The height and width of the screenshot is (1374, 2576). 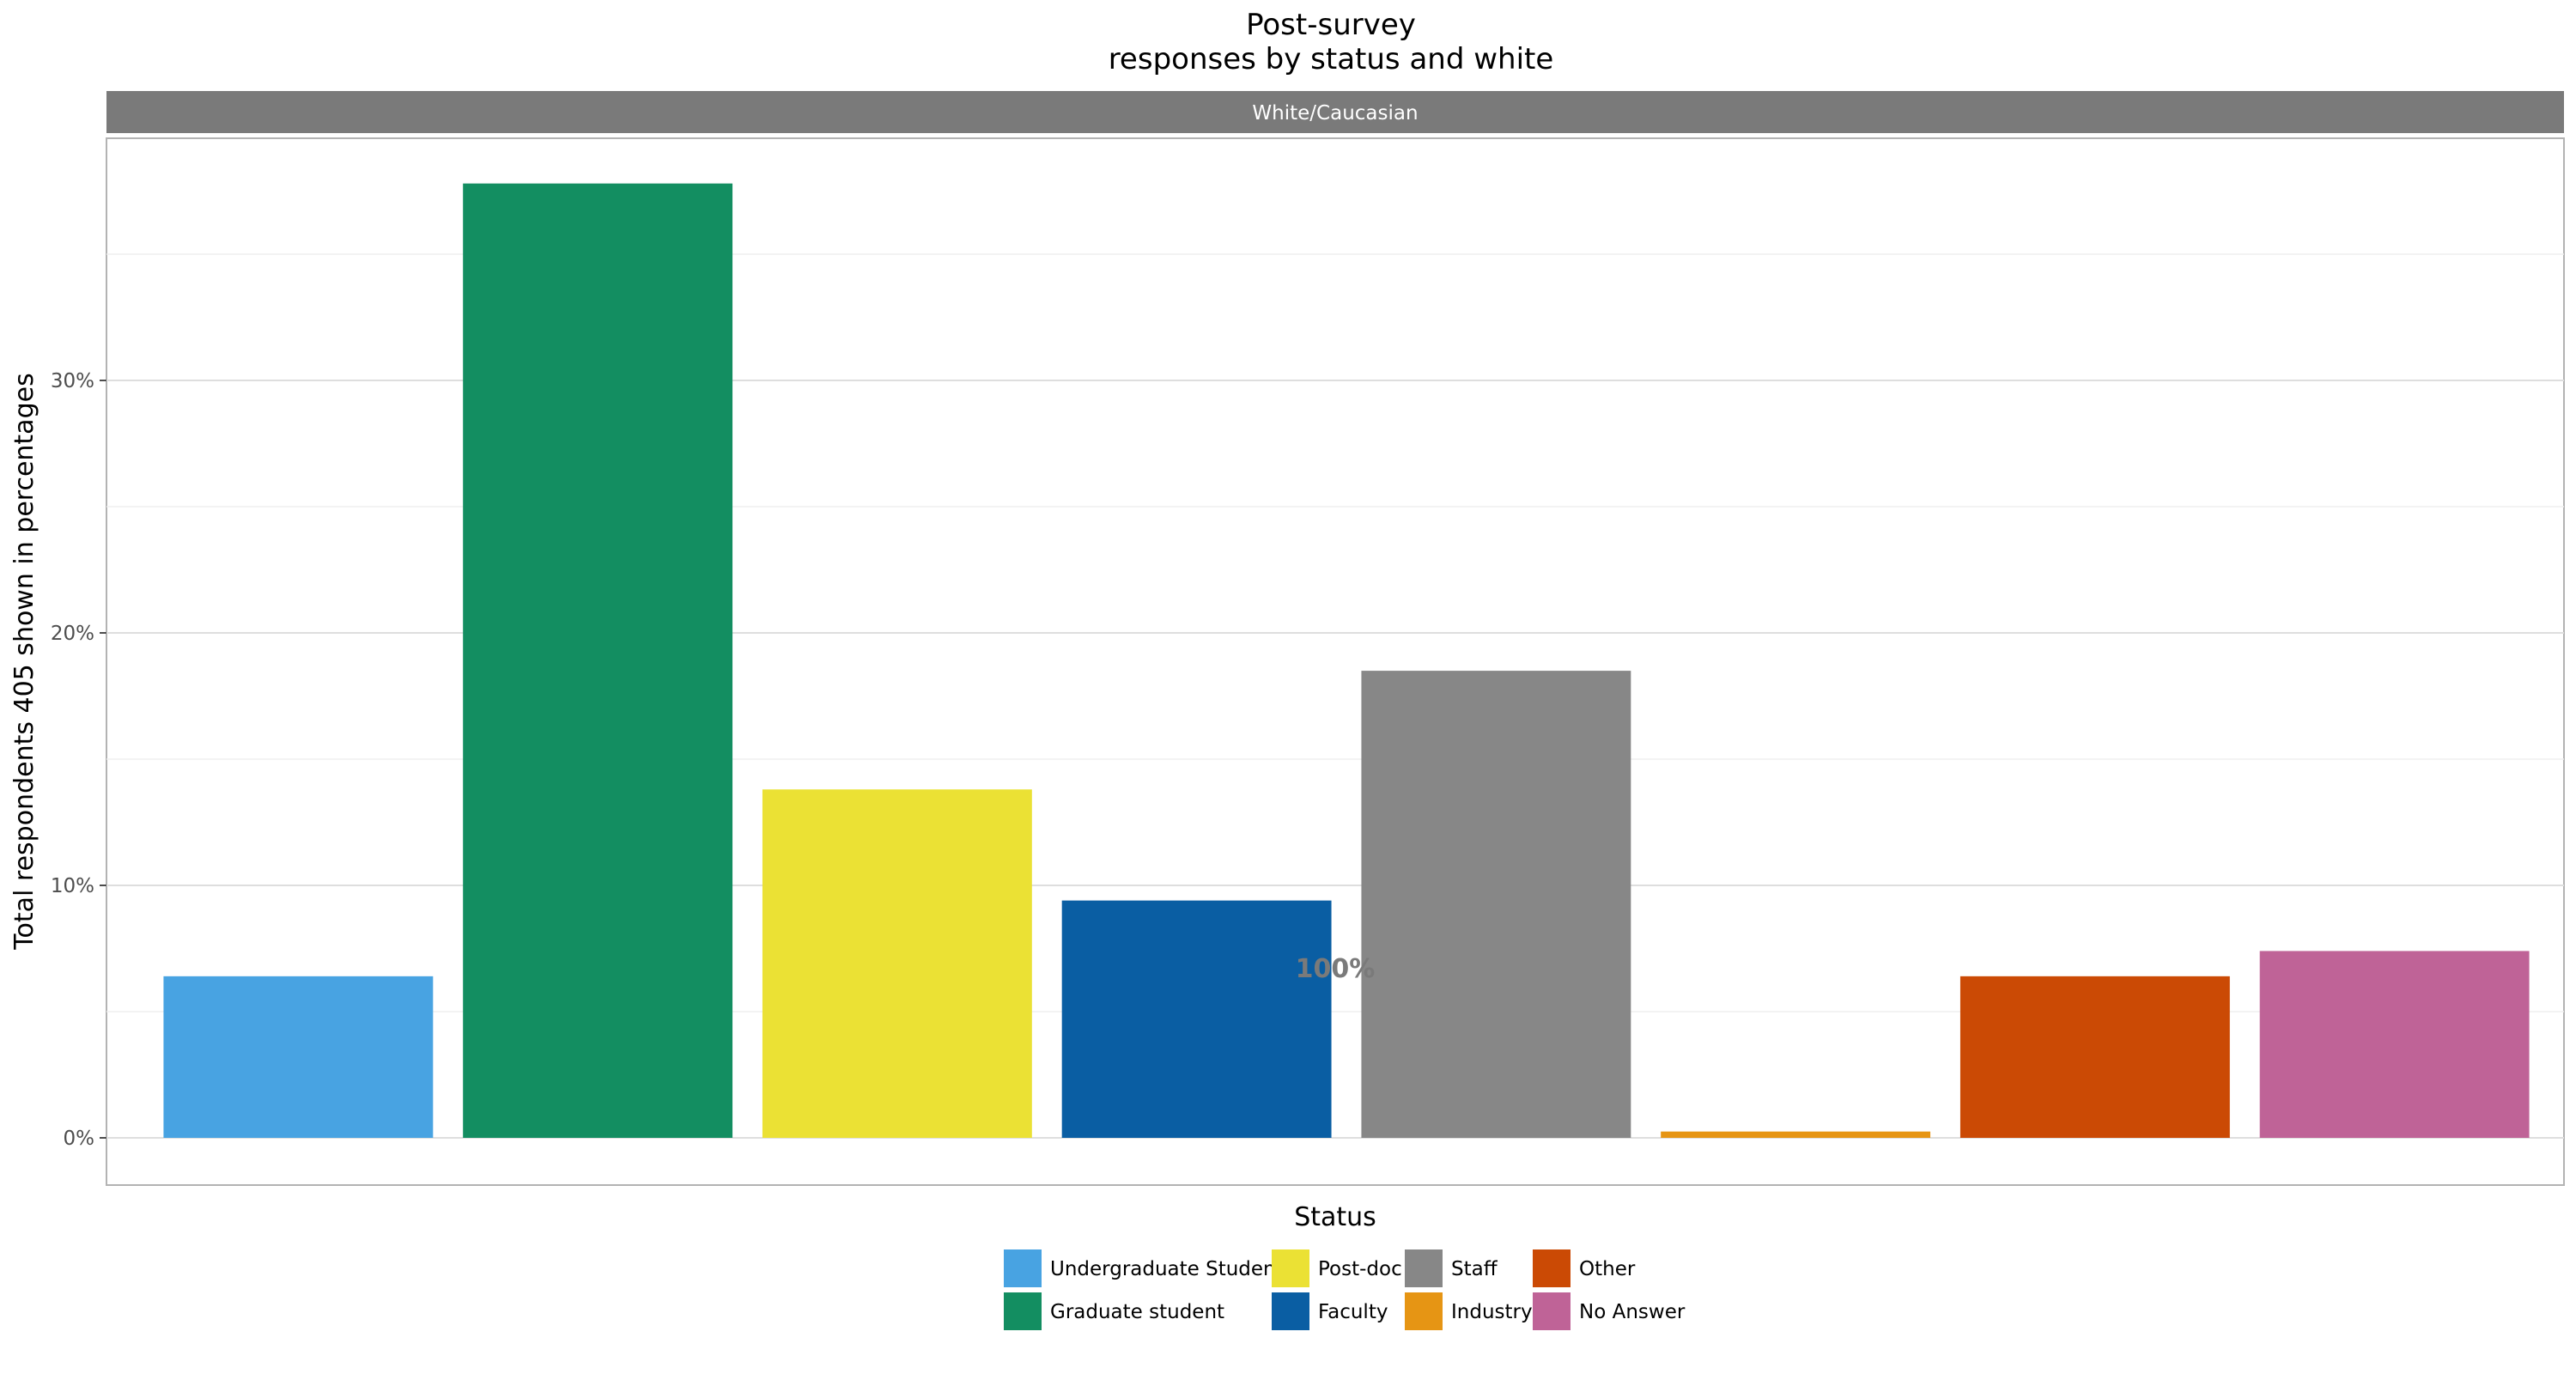 What do you see at coordinates (1424, 1311) in the screenshot?
I see `legend-key-industry` at bounding box center [1424, 1311].